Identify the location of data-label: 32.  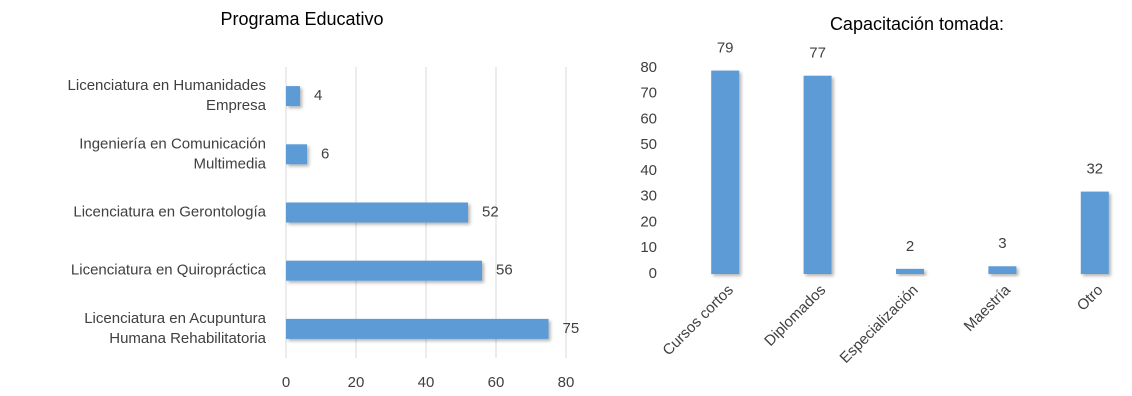
(1094, 169).